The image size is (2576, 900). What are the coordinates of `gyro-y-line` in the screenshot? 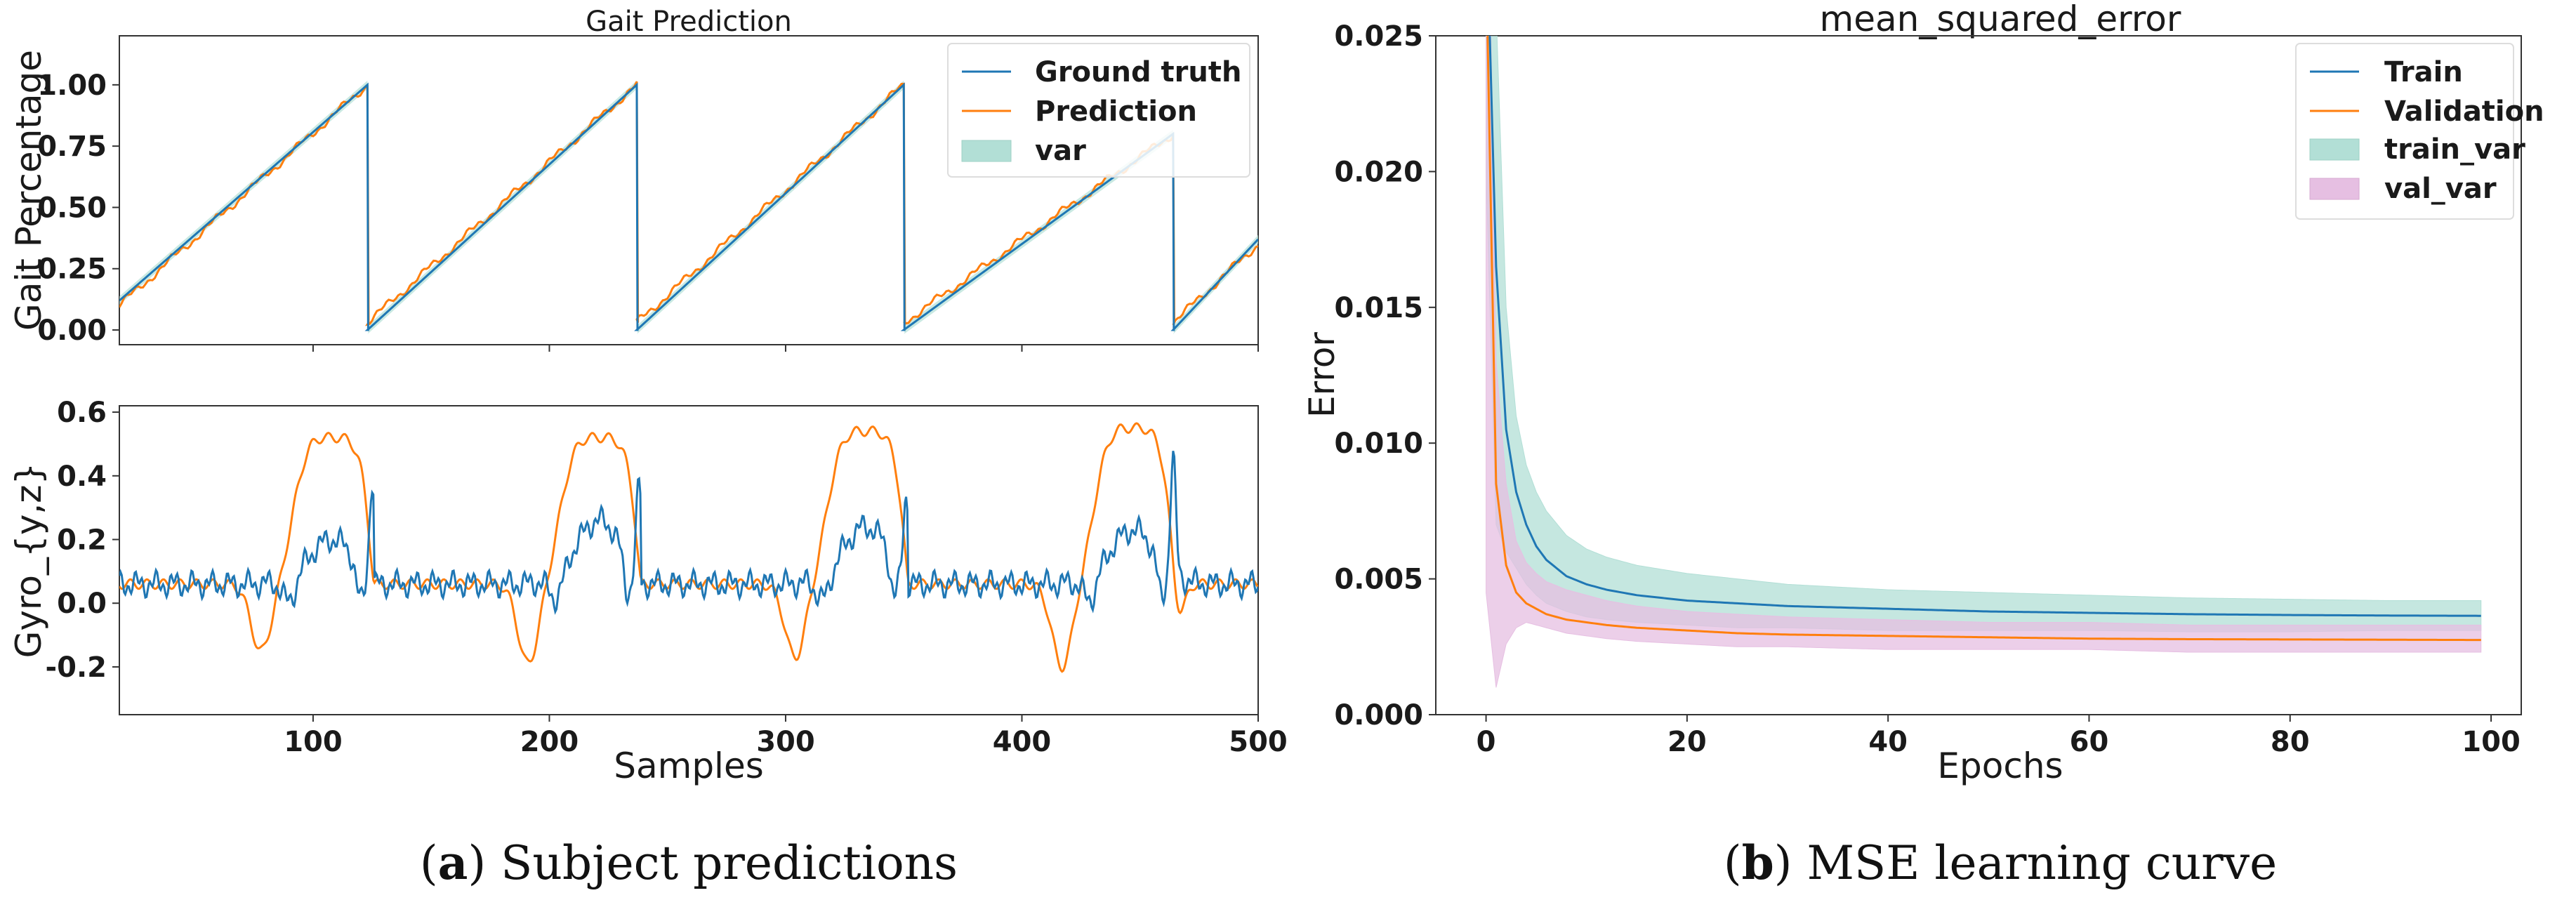 It's located at (688, 532).